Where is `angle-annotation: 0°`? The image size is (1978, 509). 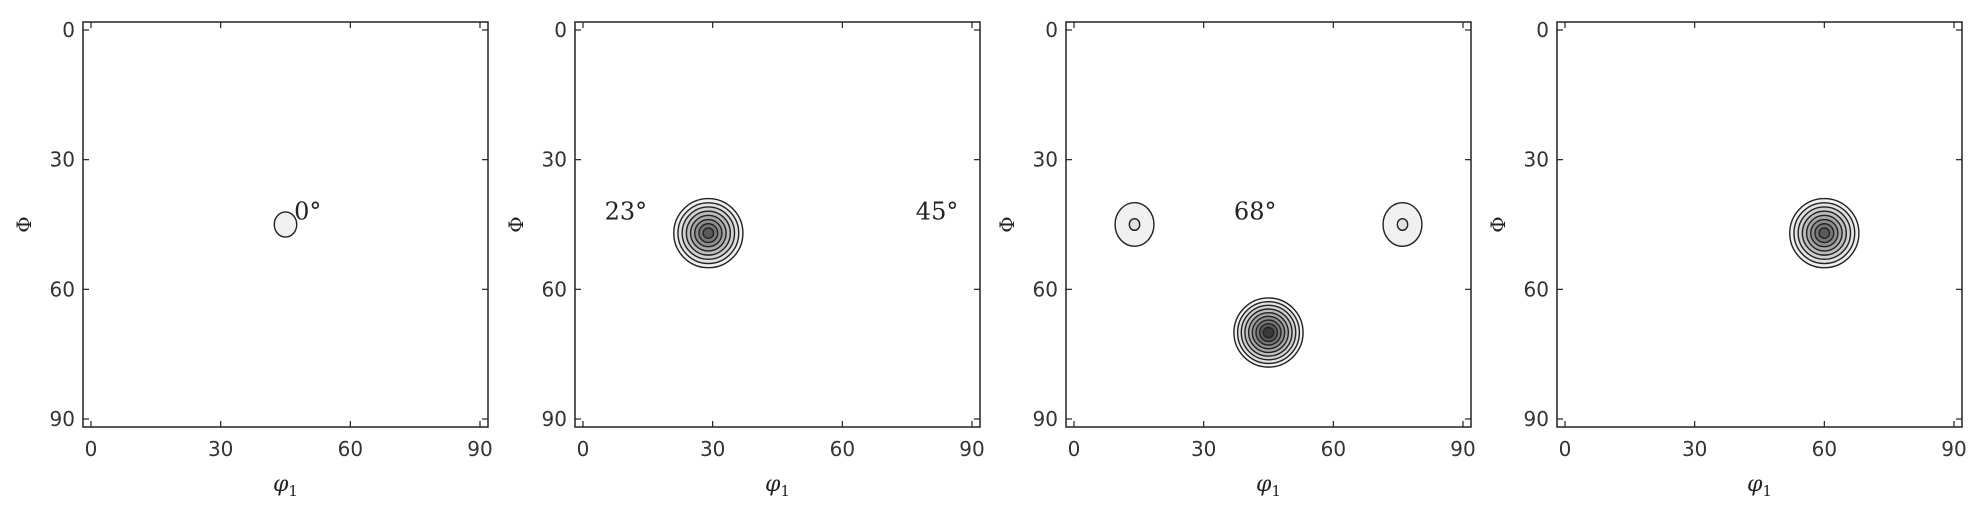
angle-annotation: 0° is located at coordinates (307, 212).